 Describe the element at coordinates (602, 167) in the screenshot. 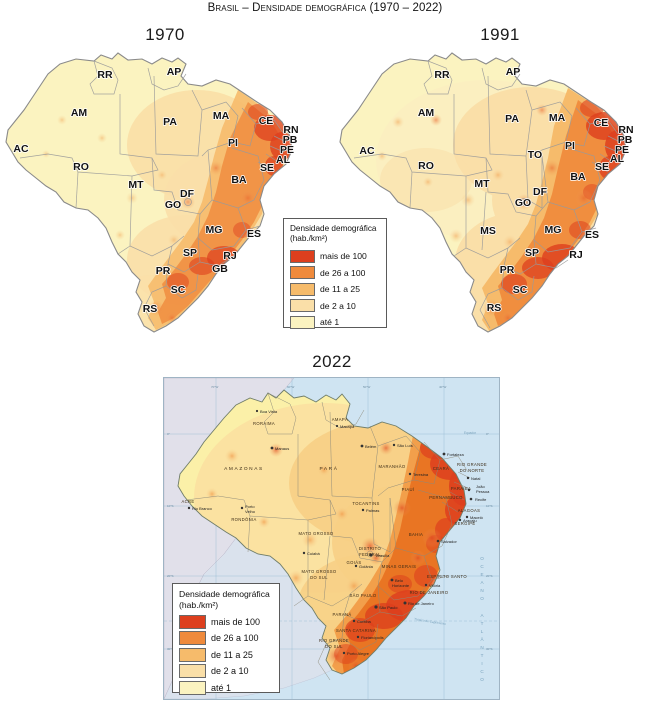

I see `state-code-se: SE` at that location.